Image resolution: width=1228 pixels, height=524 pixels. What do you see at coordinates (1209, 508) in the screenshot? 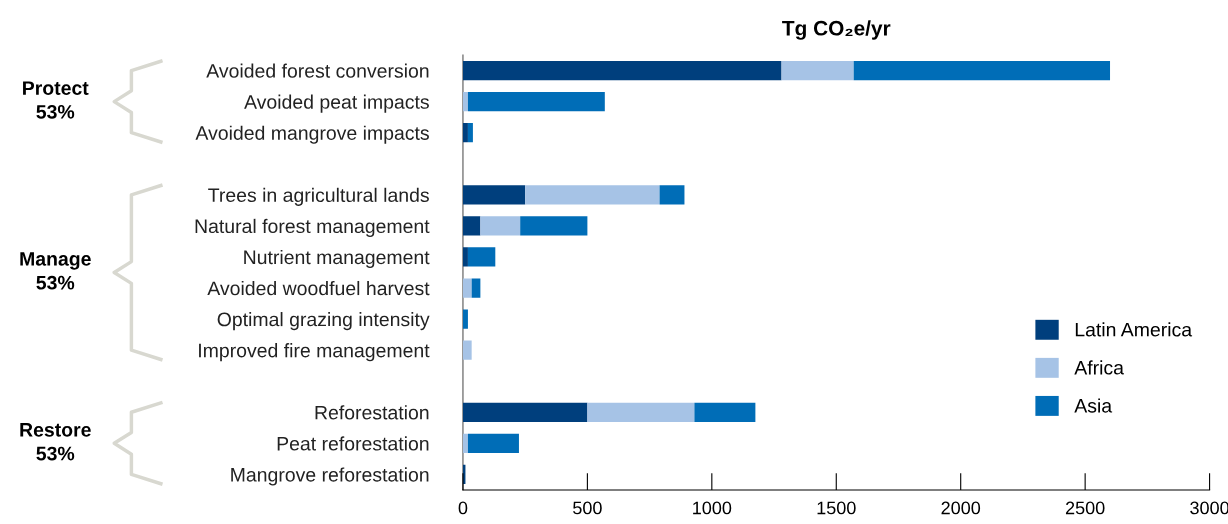
I see `x-tick-label: 3000` at bounding box center [1209, 508].